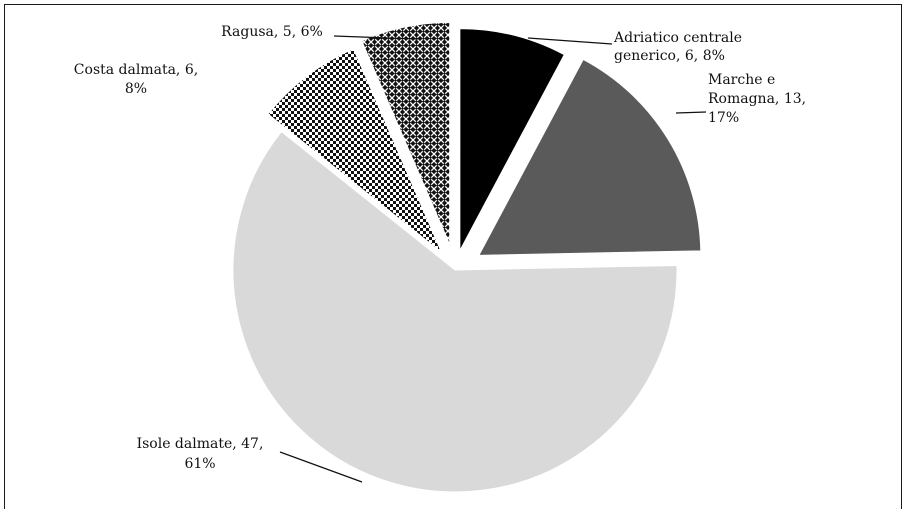  What do you see at coordinates (669, 56) in the screenshot?
I see `slice-label-line: generico, 6, 8%` at bounding box center [669, 56].